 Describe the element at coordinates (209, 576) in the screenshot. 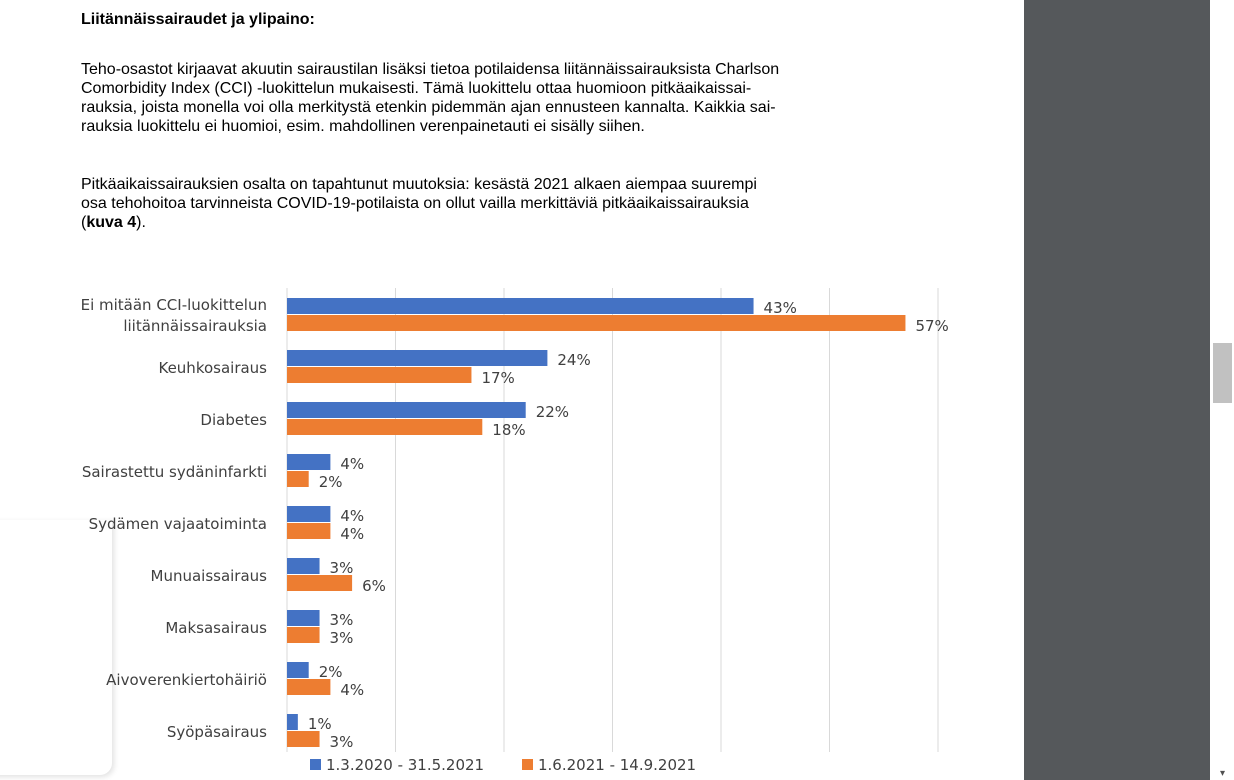

I see `category-label: Munuaissairaus` at that location.